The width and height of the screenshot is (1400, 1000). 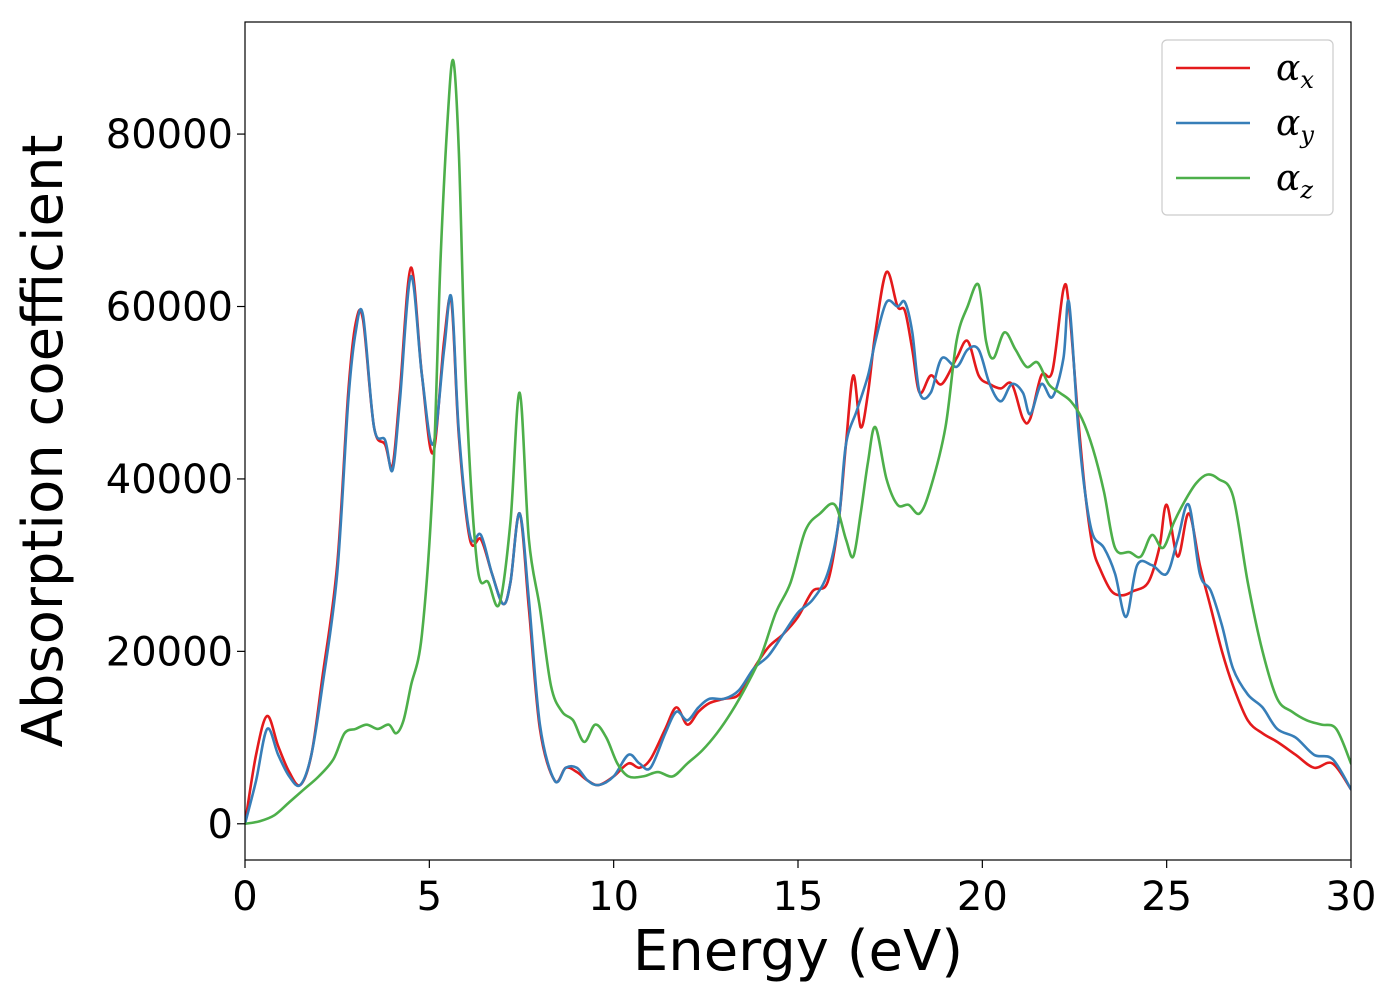 What do you see at coordinates (1295, 126) in the screenshot?
I see `legend-label-alpha-y: αy` at bounding box center [1295, 126].